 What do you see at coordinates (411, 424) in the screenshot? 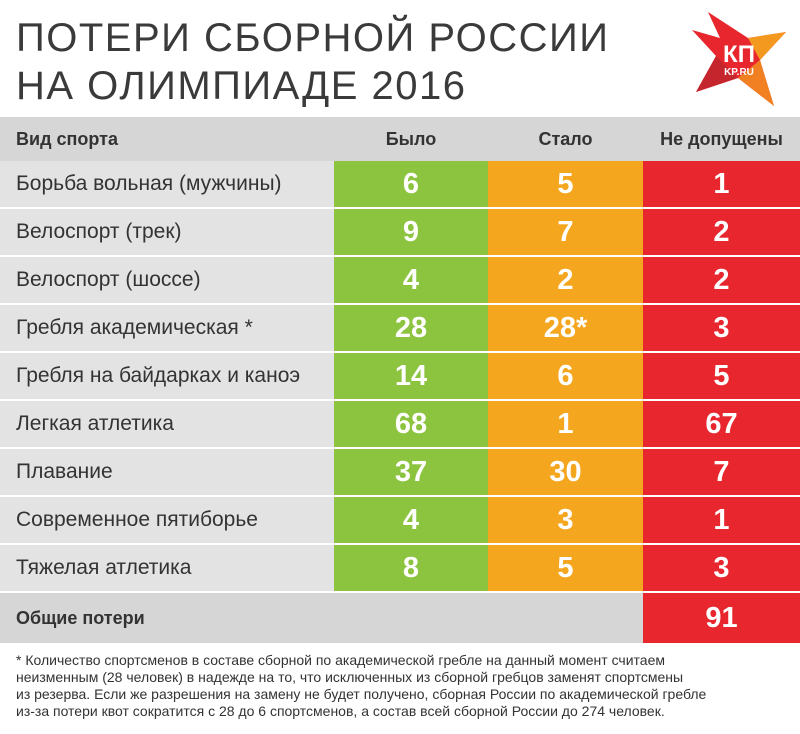
I see `bylo-value: 68` at bounding box center [411, 424].